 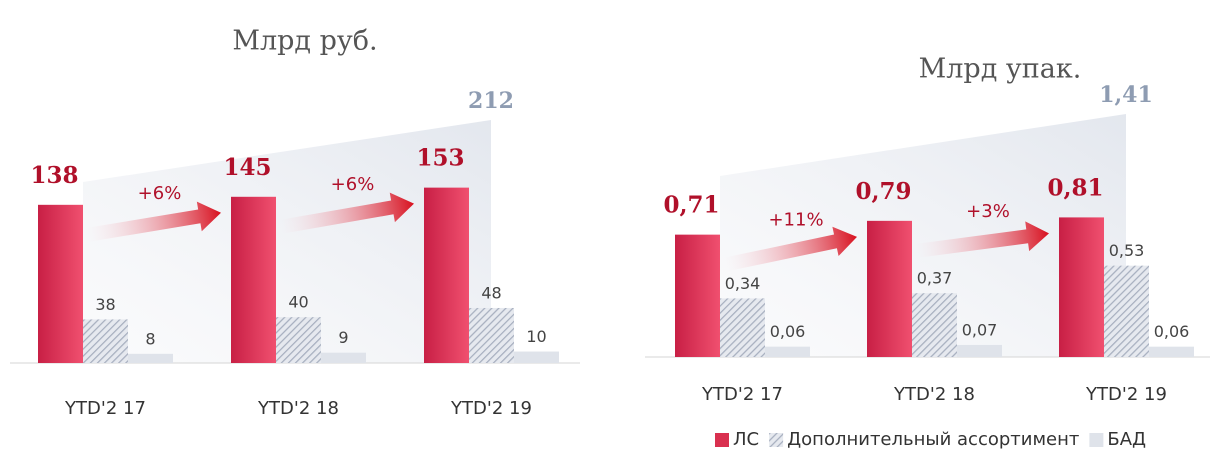 I want to click on value-label-main: 0,71, so click(x=691, y=205).